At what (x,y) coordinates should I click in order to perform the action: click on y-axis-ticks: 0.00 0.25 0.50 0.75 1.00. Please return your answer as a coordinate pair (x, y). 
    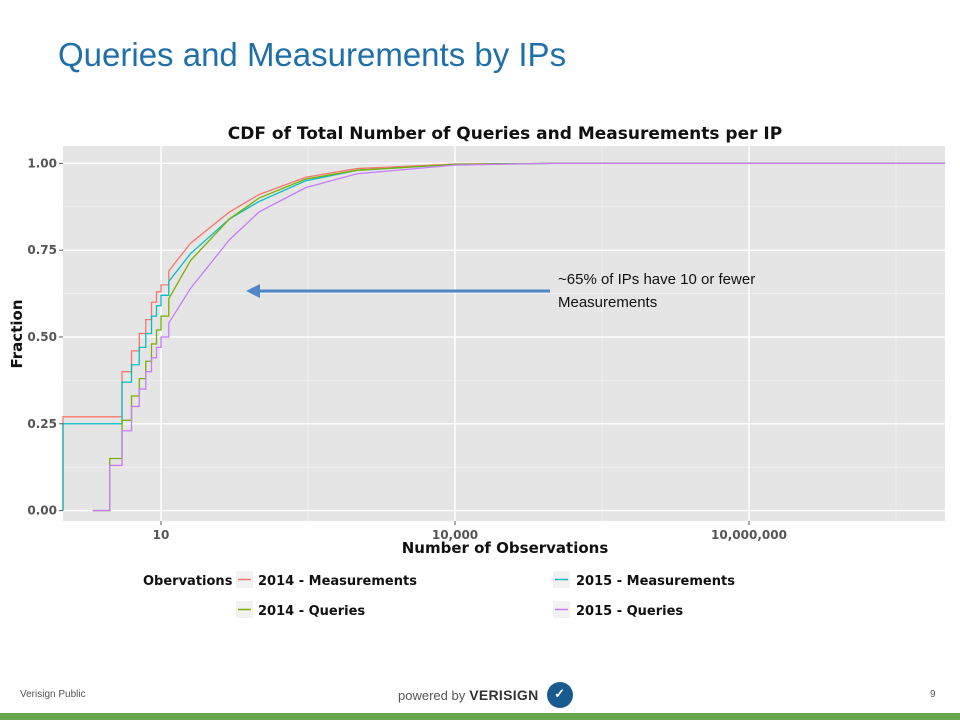
    Looking at the image, I should click on (45, 337).